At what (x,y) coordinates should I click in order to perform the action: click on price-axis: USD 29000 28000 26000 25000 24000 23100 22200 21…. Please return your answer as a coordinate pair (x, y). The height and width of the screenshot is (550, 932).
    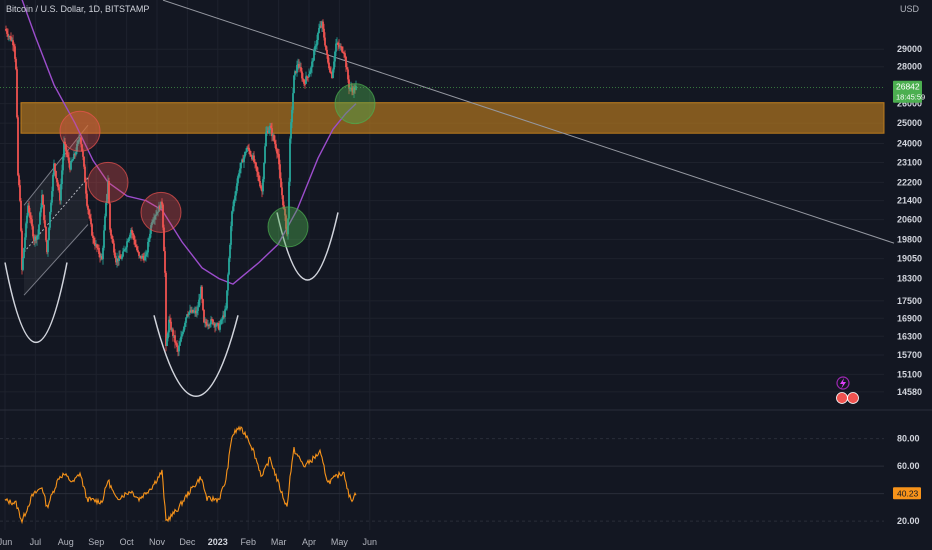
    Looking at the image, I should click on (909, 200).